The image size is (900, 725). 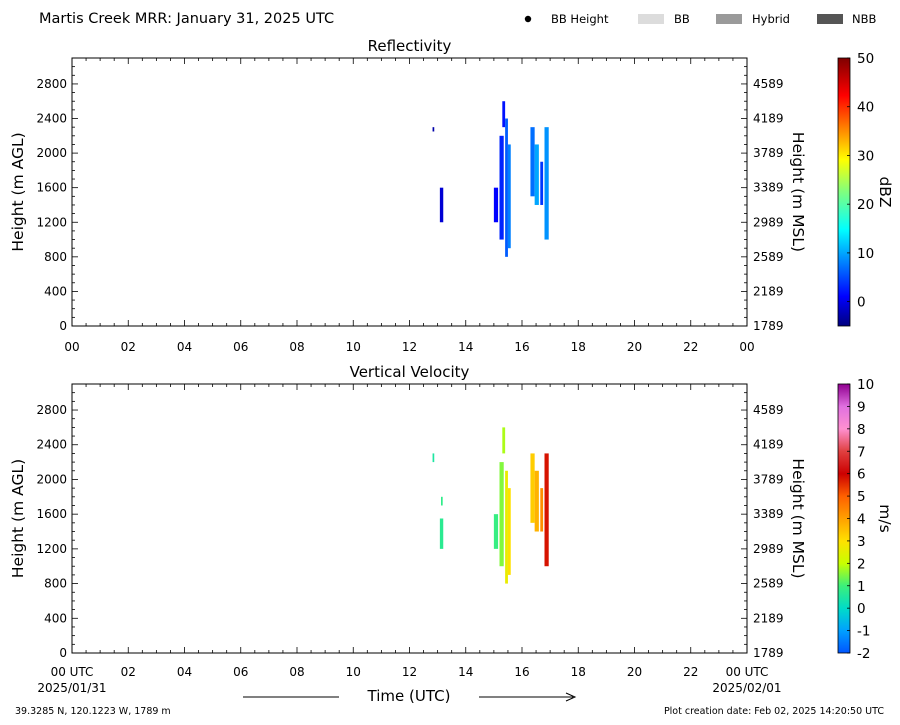 What do you see at coordinates (700, 19) in the screenshot?
I see `legend: BB Height BB Hybrid NBB` at bounding box center [700, 19].